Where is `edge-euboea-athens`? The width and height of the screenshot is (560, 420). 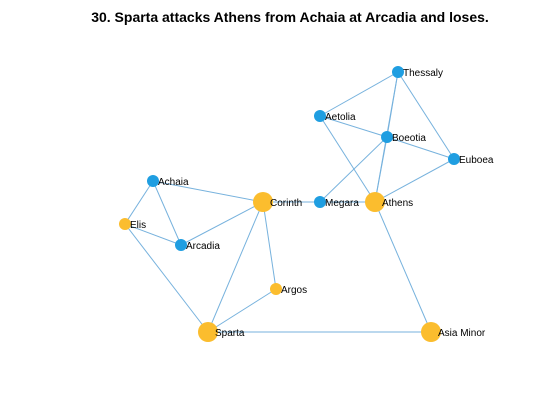
edge-euboea-athens is located at coordinates (414, 180).